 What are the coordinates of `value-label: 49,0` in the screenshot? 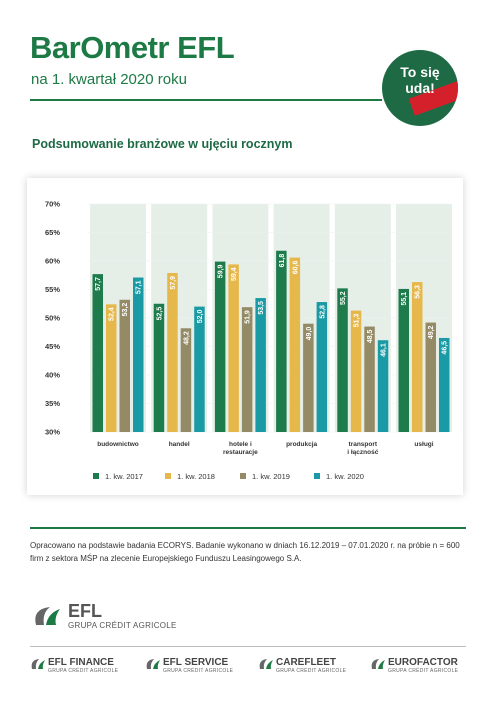 It's located at (309, 334).